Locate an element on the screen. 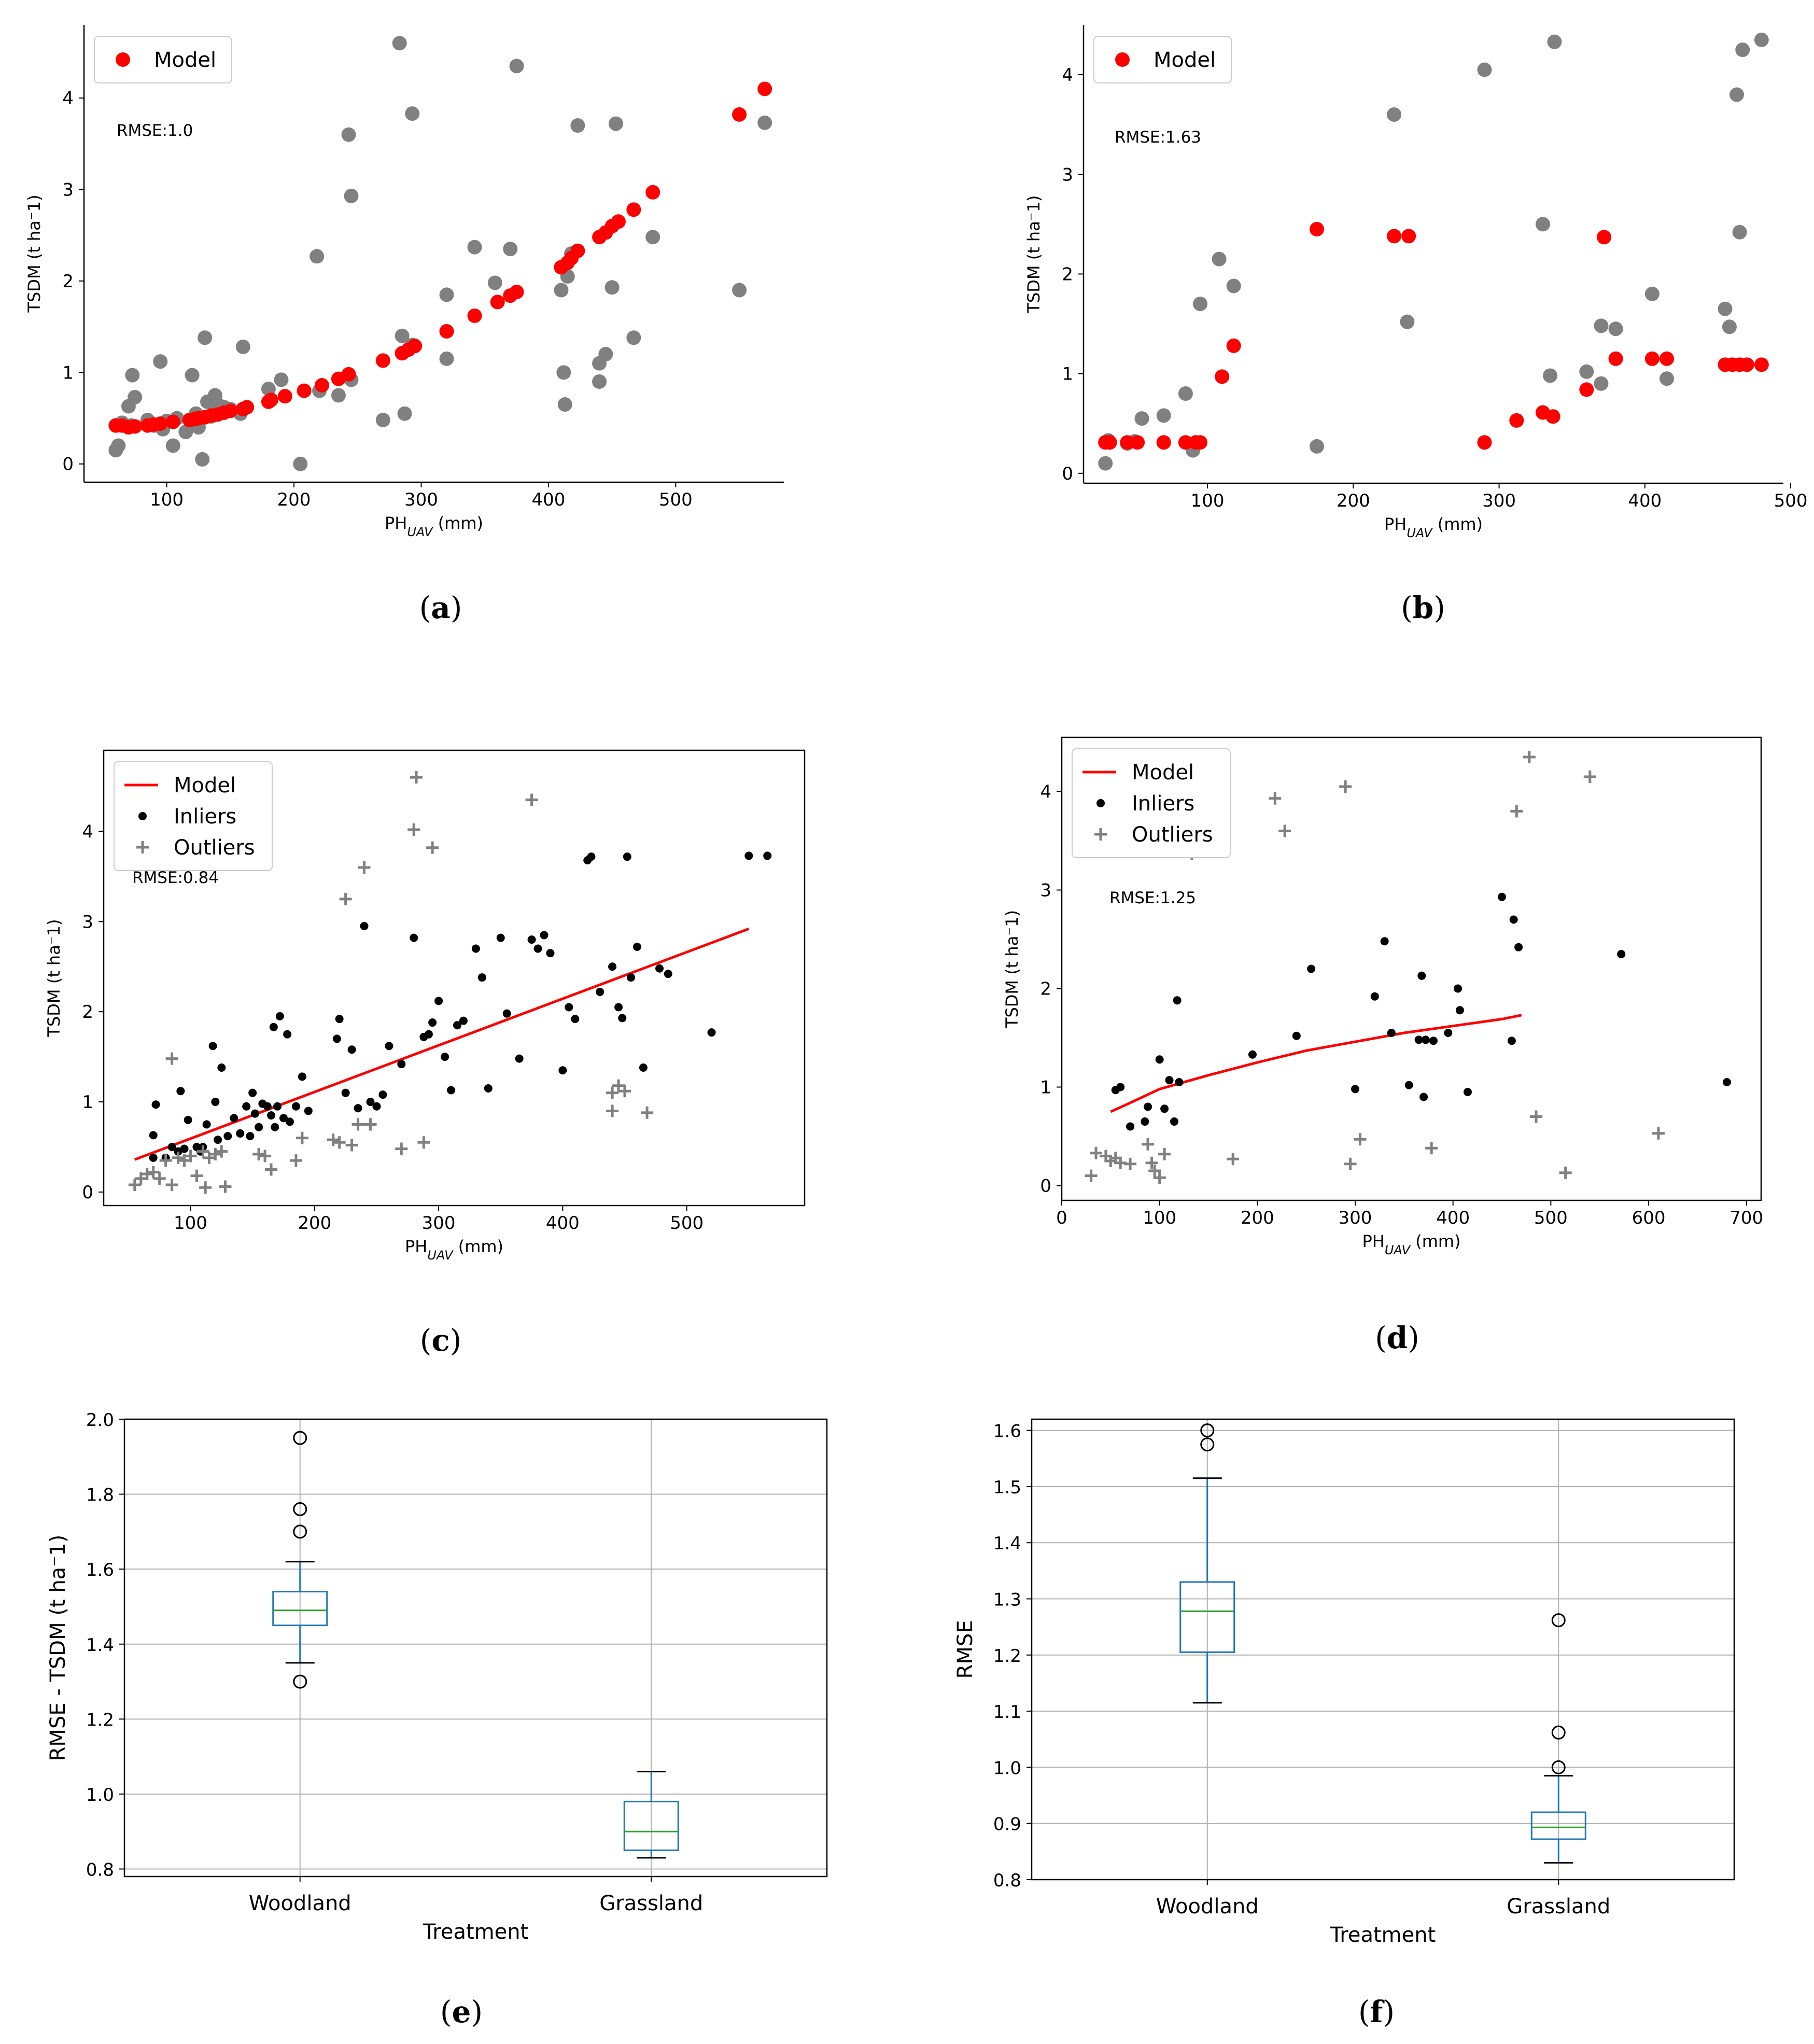 The width and height of the screenshot is (1814, 2044). y-tick-label: 1 is located at coordinates (87, 1102).